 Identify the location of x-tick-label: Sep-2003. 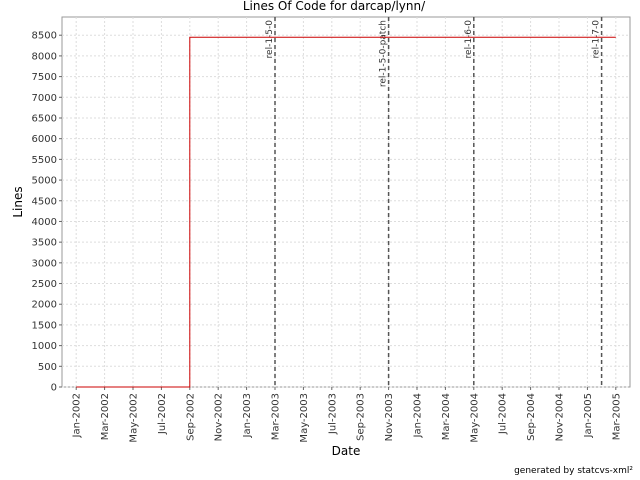
(361, 417).